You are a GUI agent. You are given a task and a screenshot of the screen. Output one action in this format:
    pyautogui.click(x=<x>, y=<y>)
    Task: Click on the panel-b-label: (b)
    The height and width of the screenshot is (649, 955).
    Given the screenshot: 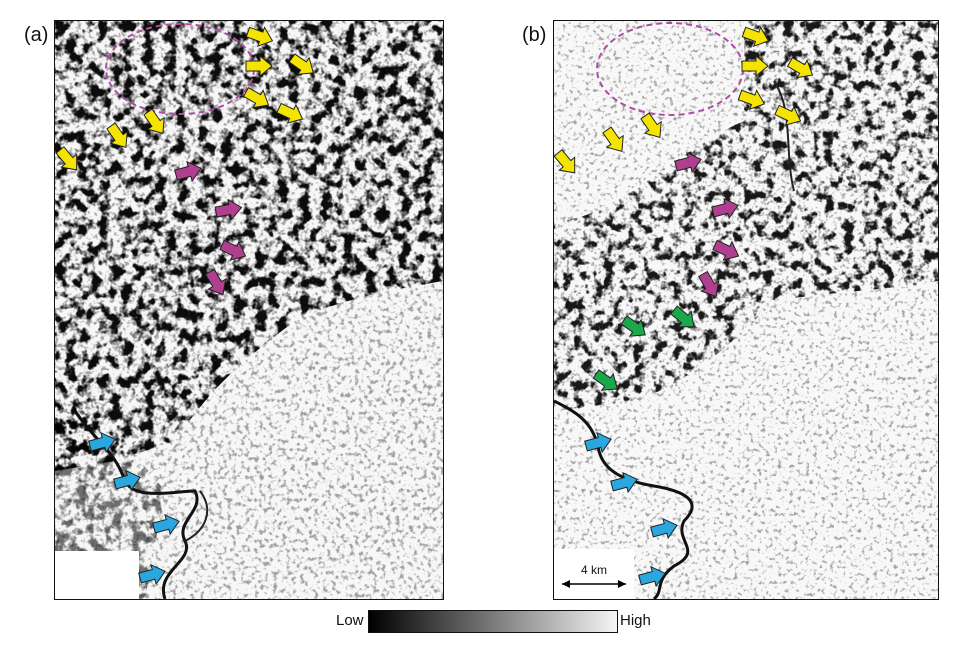 What is the action you would take?
    pyautogui.click(x=534, y=35)
    